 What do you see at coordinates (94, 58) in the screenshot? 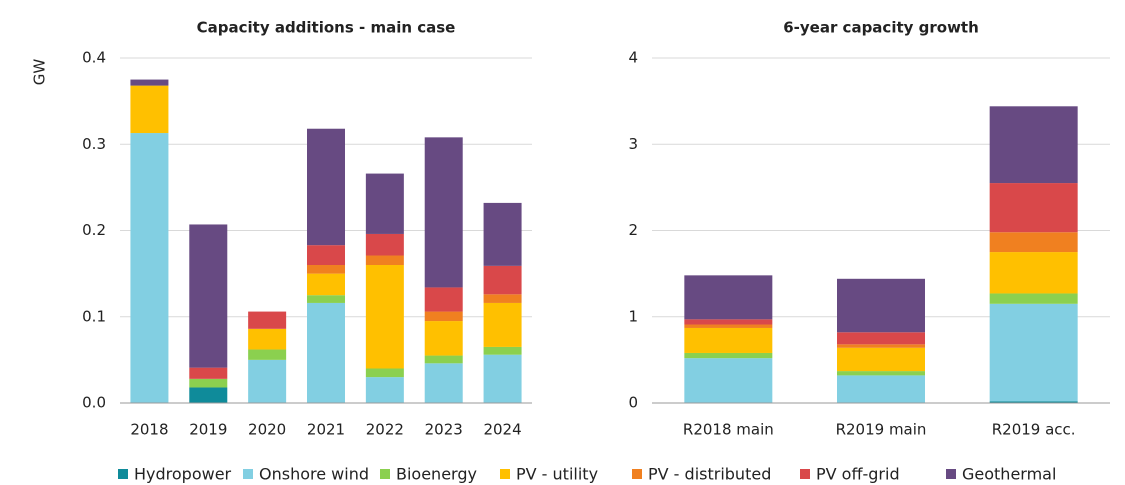
I see `y-tick-label: 0.4` at bounding box center [94, 58].